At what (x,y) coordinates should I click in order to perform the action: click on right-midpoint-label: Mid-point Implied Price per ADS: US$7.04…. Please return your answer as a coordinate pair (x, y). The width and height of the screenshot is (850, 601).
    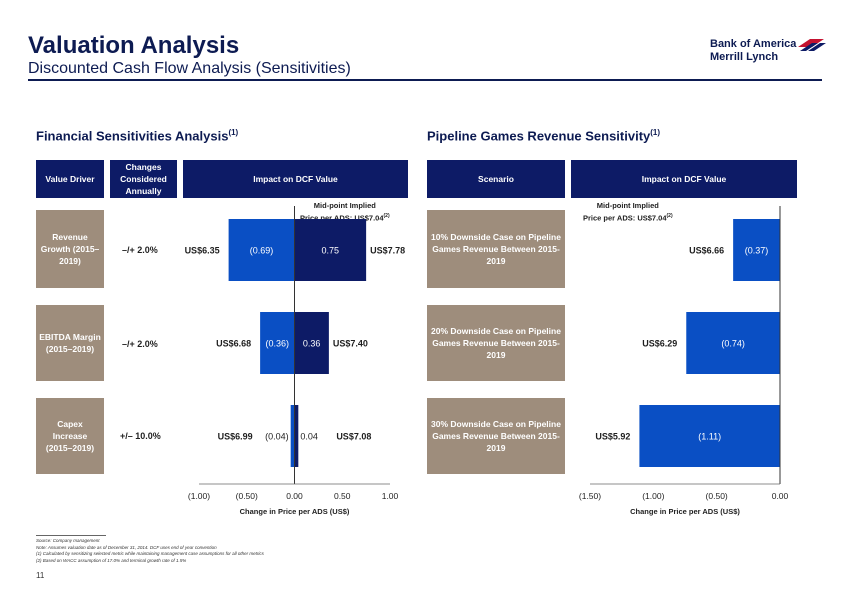
    Looking at the image, I should click on (628, 212).